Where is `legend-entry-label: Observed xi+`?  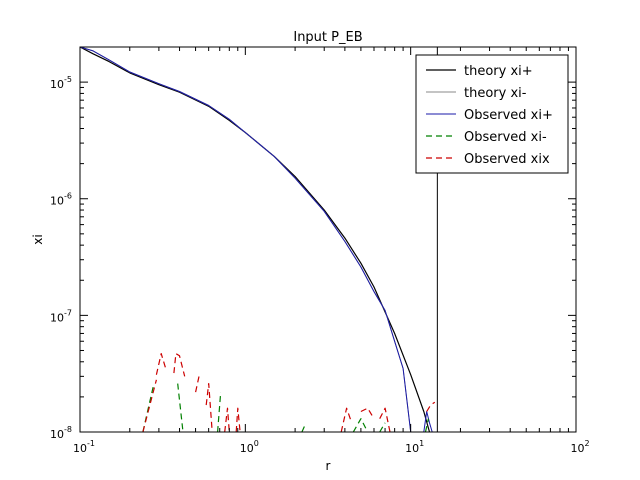 legend-entry-label: Observed xi+ is located at coordinates (508, 115).